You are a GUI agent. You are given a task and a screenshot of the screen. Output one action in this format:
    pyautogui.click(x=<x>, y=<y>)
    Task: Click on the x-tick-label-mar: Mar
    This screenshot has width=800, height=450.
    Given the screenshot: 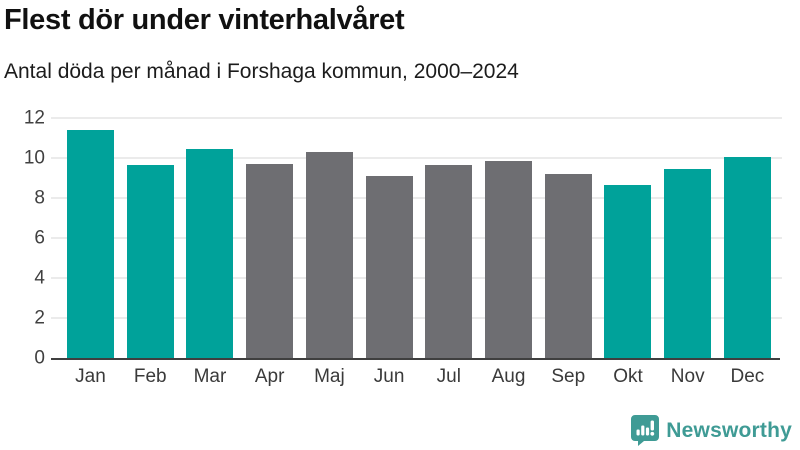 What is the action you would take?
    pyautogui.click(x=210, y=376)
    